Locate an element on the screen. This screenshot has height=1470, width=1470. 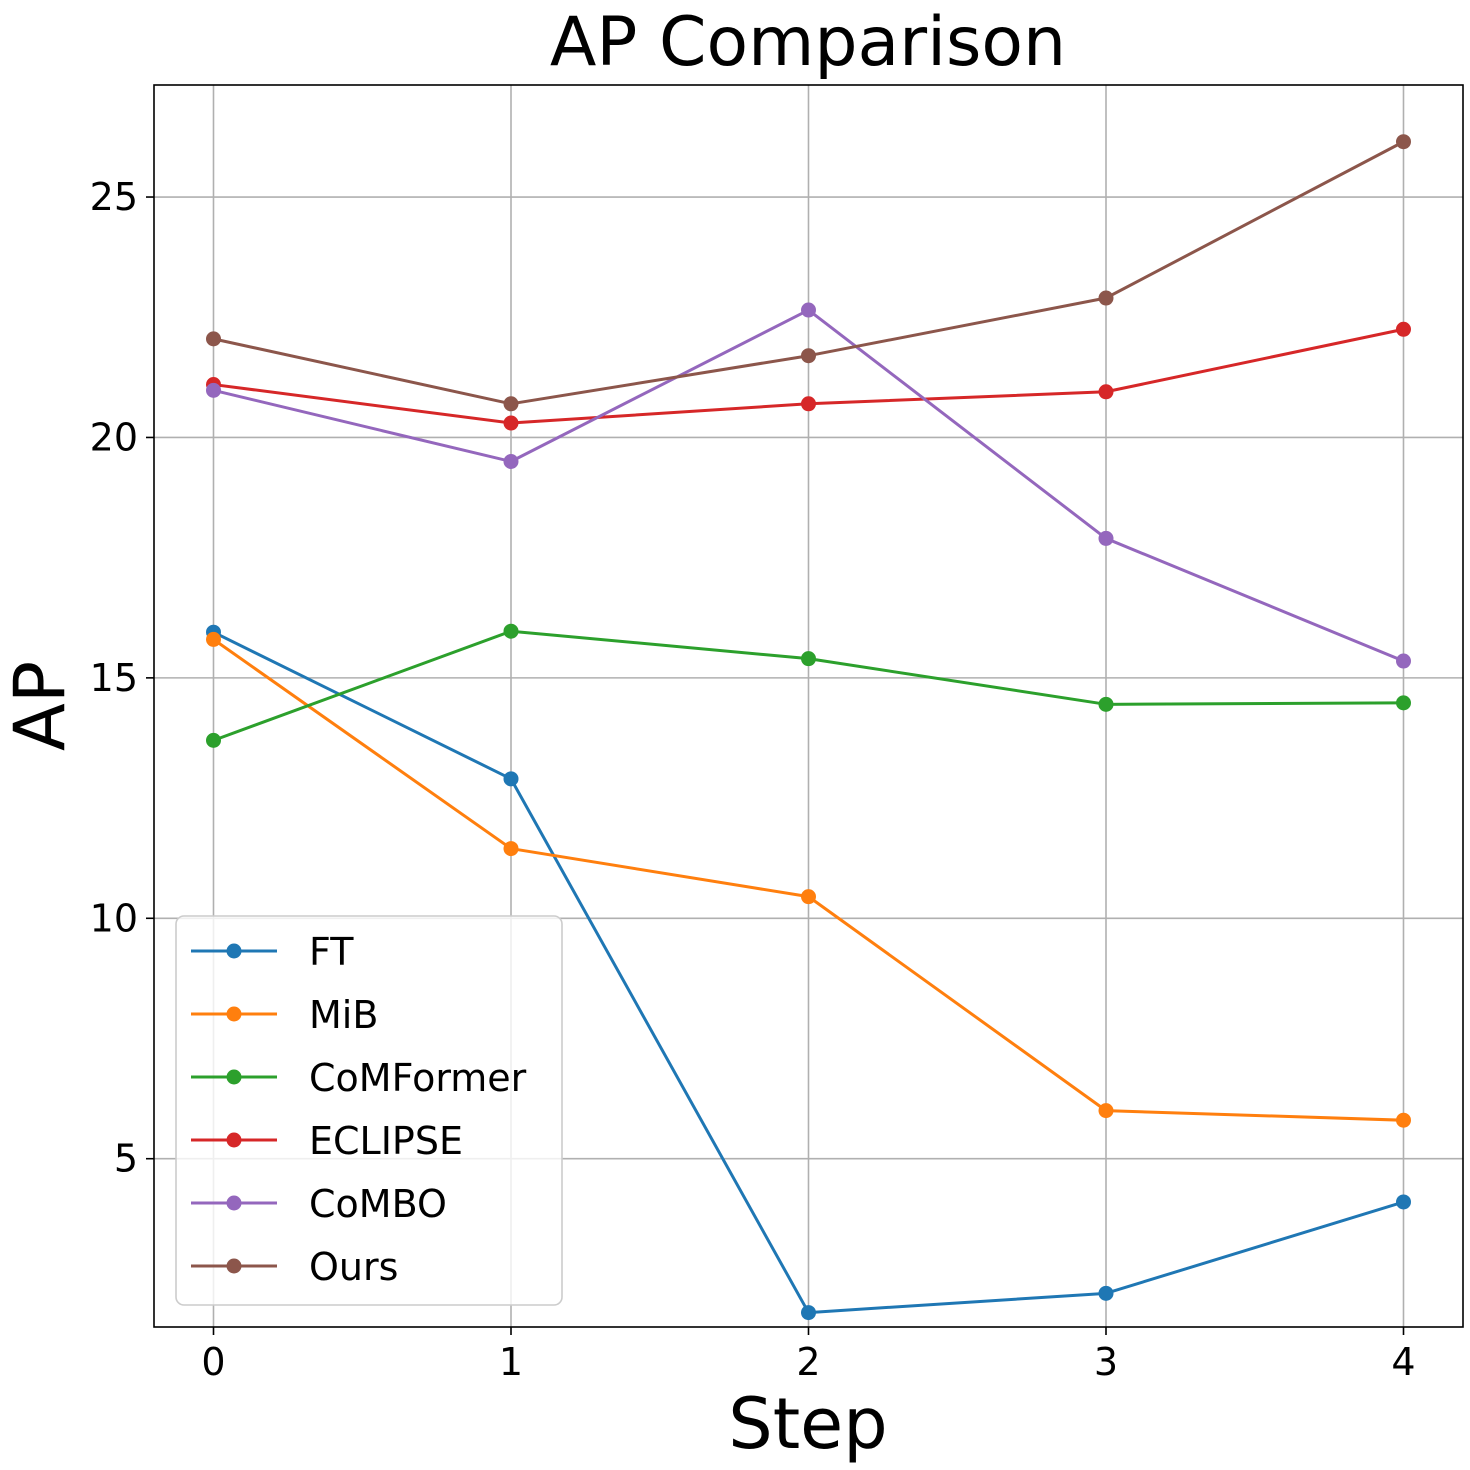
legend-item-ours: Ours is located at coordinates (294, 1267).